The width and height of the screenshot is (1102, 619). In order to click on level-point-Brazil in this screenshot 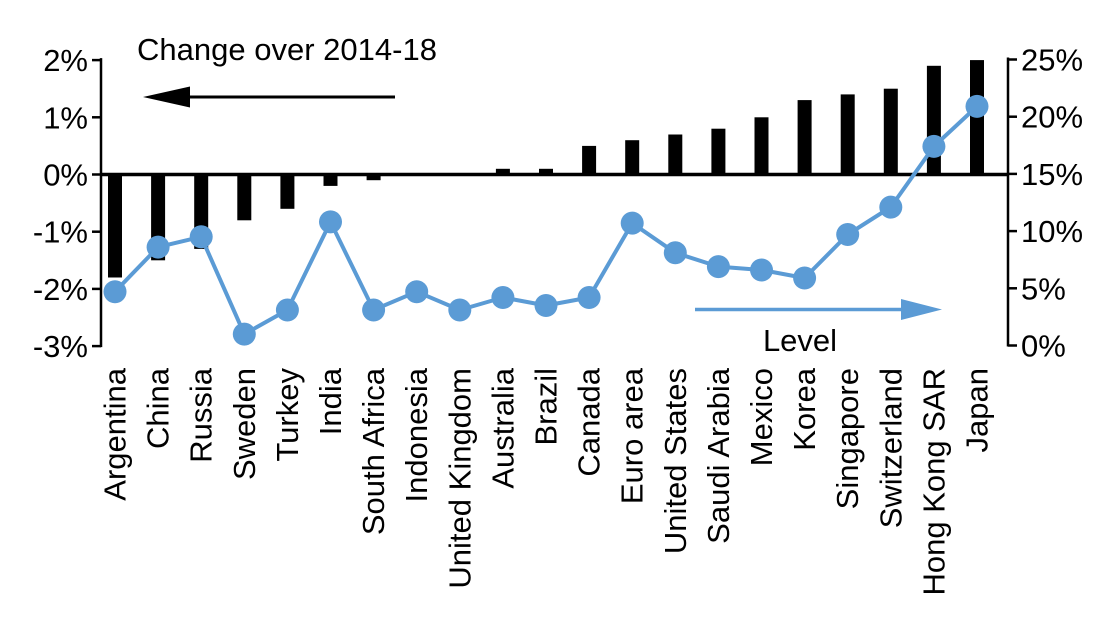, I will do `click(546, 305)`.